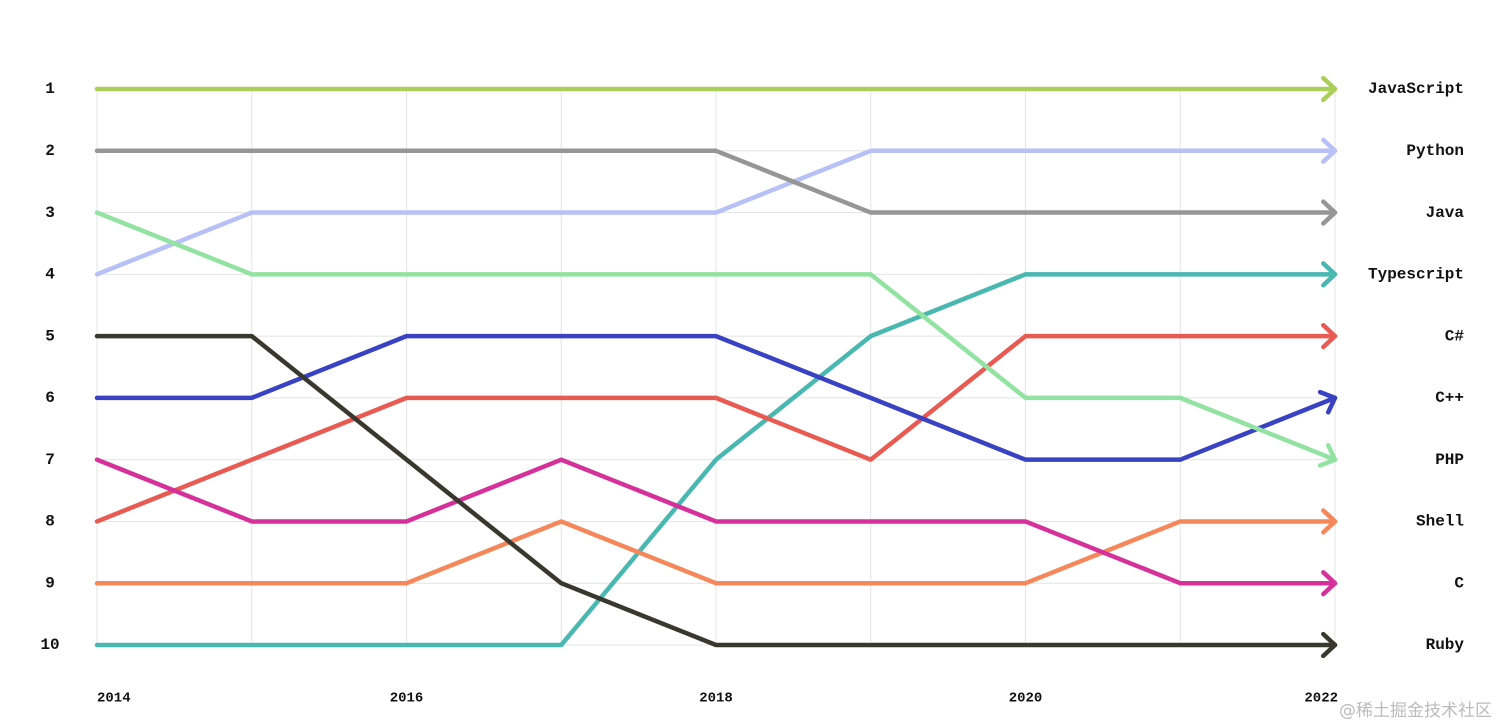 The width and height of the screenshot is (1500, 728). I want to click on legend-label: Python, so click(1435, 151).